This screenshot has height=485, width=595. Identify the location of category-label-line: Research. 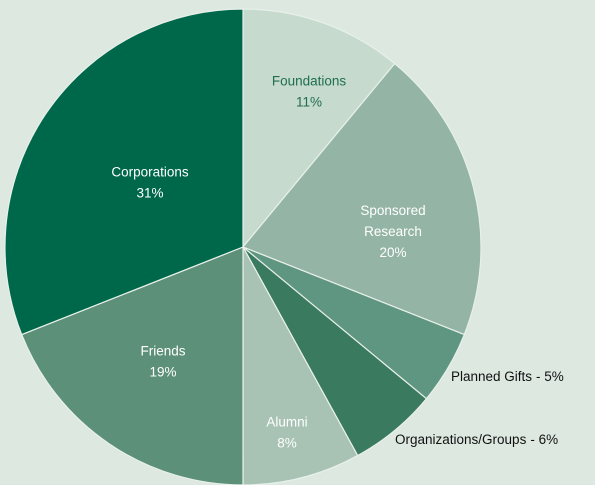
(393, 231).